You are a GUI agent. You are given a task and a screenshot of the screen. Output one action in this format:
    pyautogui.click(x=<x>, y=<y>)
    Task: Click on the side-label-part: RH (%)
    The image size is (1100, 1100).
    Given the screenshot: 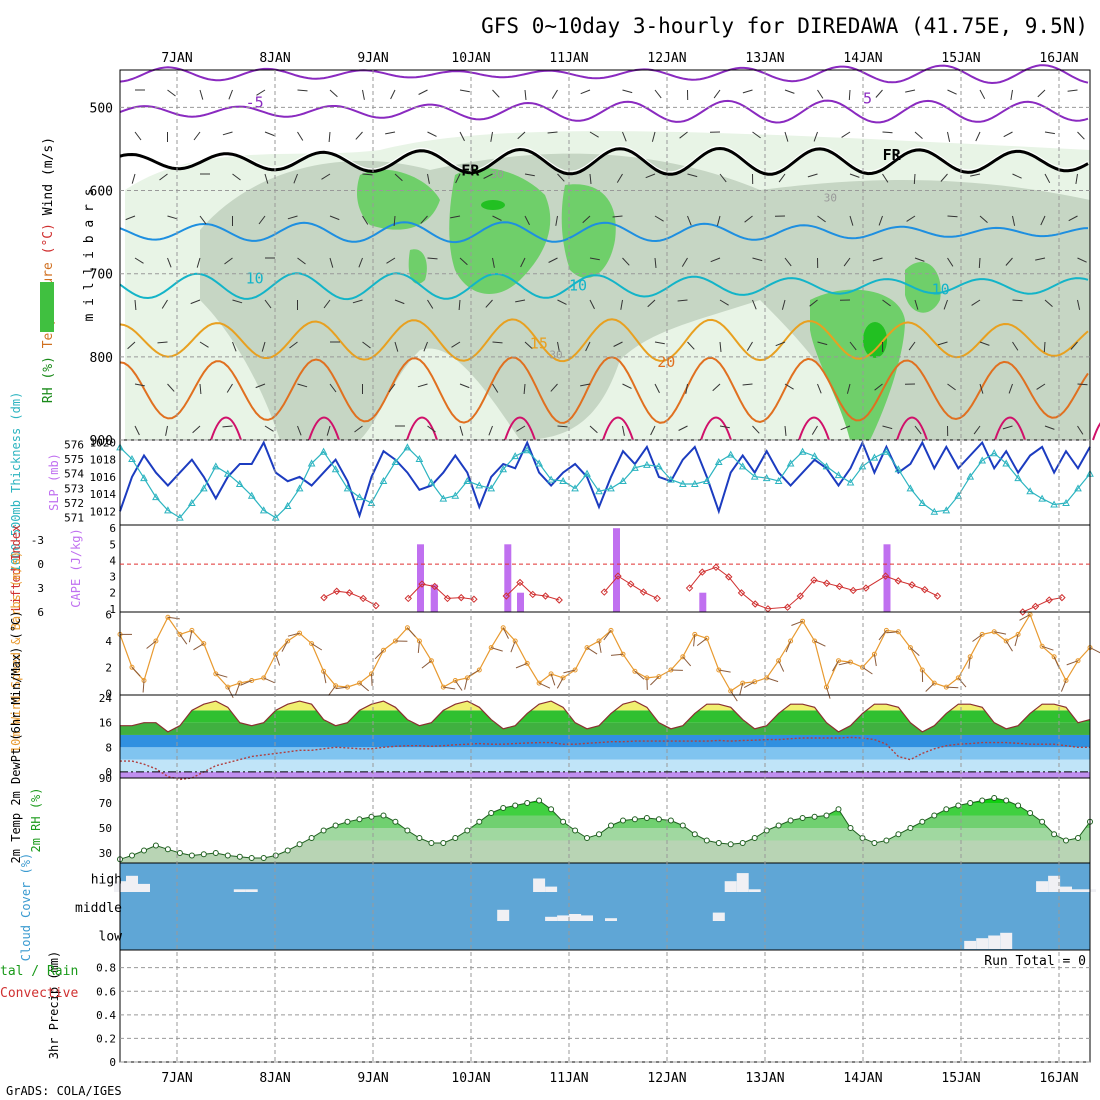 What is the action you would take?
    pyautogui.click(x=48, y=375)
    